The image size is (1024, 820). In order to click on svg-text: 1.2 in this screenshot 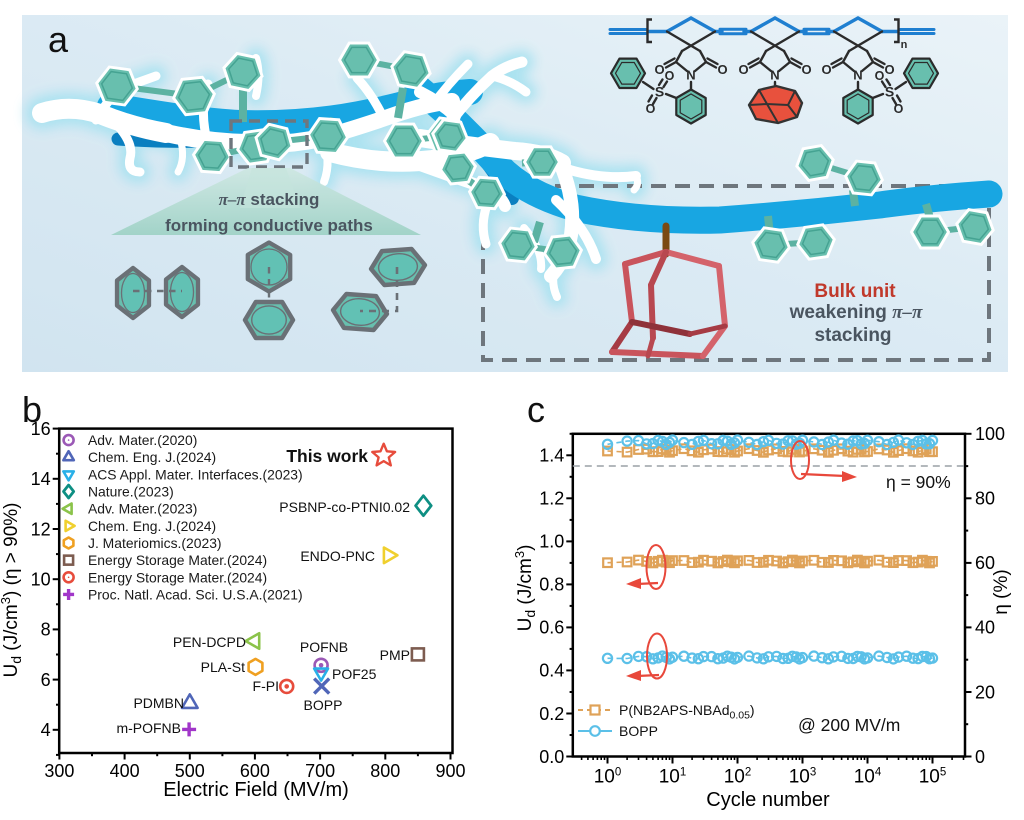, I will do `click(551, 499)`.